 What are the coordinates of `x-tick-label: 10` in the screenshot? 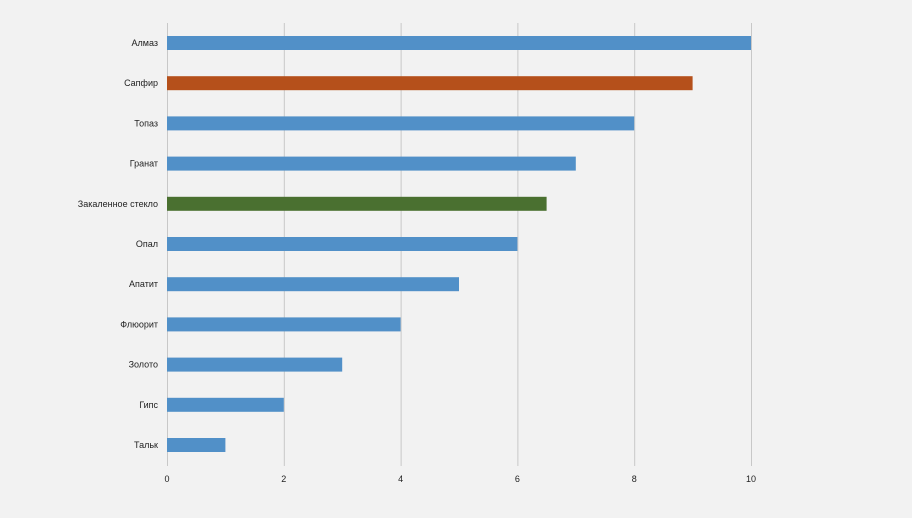 It's located at (751, 479).